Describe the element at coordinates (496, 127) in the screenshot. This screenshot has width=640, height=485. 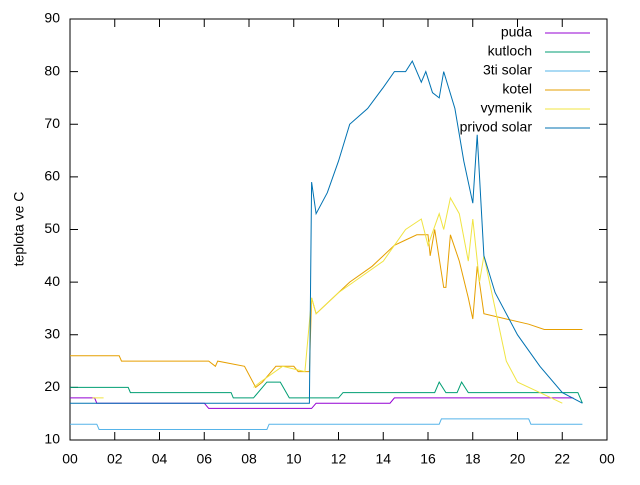
I see `legend-label: privod solar` at that location.